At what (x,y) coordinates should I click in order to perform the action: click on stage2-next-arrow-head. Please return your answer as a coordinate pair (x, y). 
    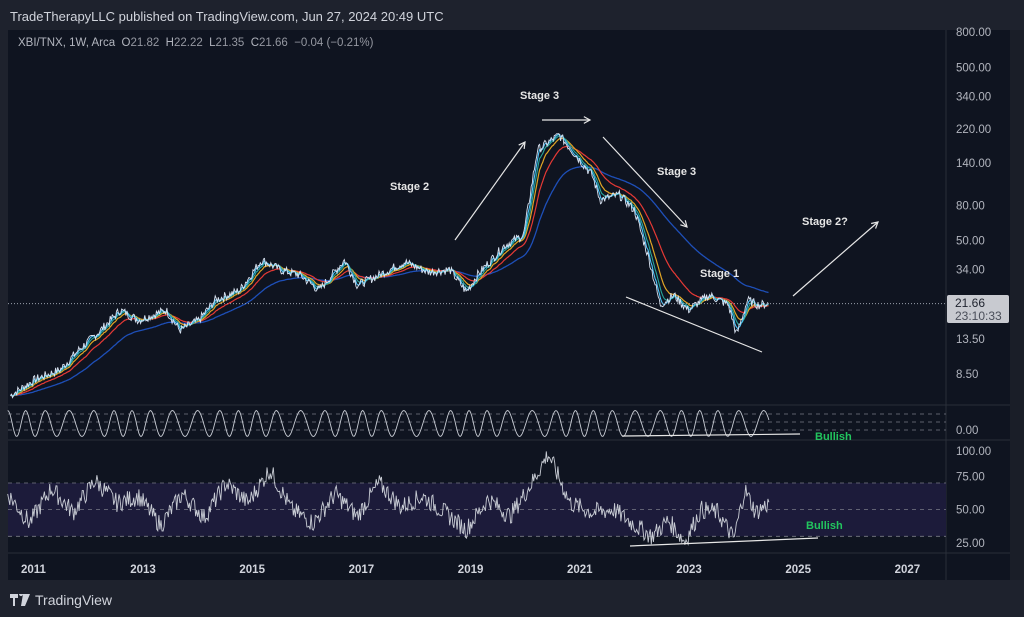
    Looking at the image, I should click on (875, 225).